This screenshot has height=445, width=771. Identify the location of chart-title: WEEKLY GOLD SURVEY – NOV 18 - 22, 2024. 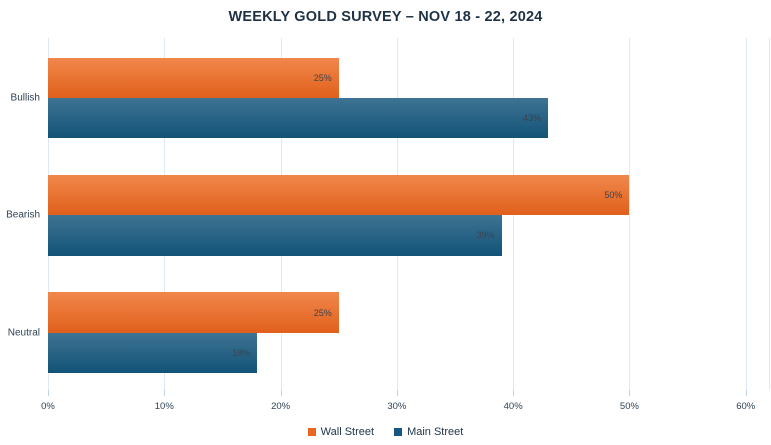
(385, 17).